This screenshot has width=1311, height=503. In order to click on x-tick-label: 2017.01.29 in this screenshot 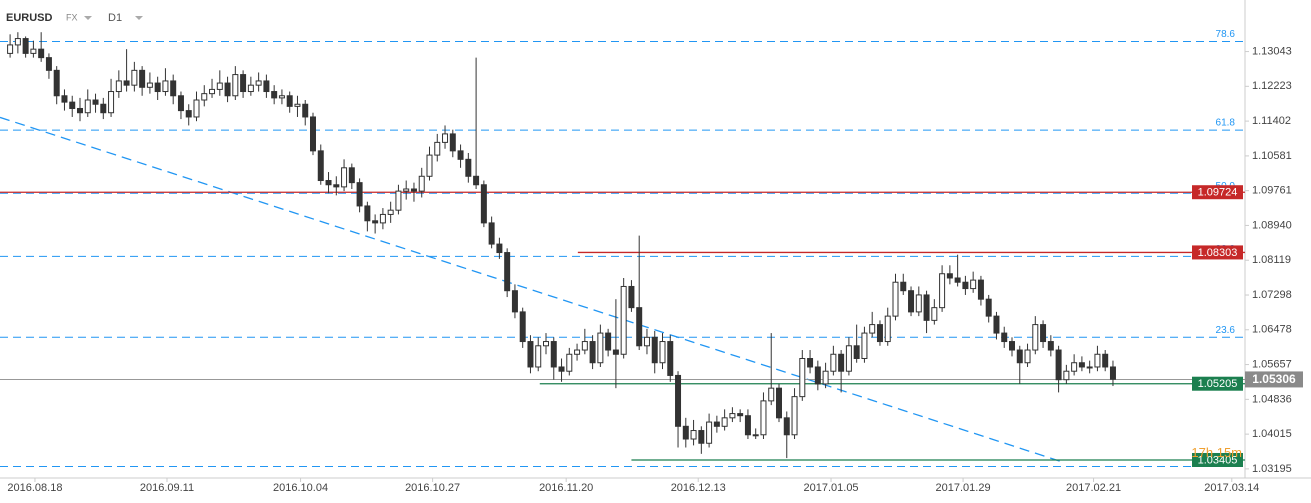, I will do `click(963, 488)`.